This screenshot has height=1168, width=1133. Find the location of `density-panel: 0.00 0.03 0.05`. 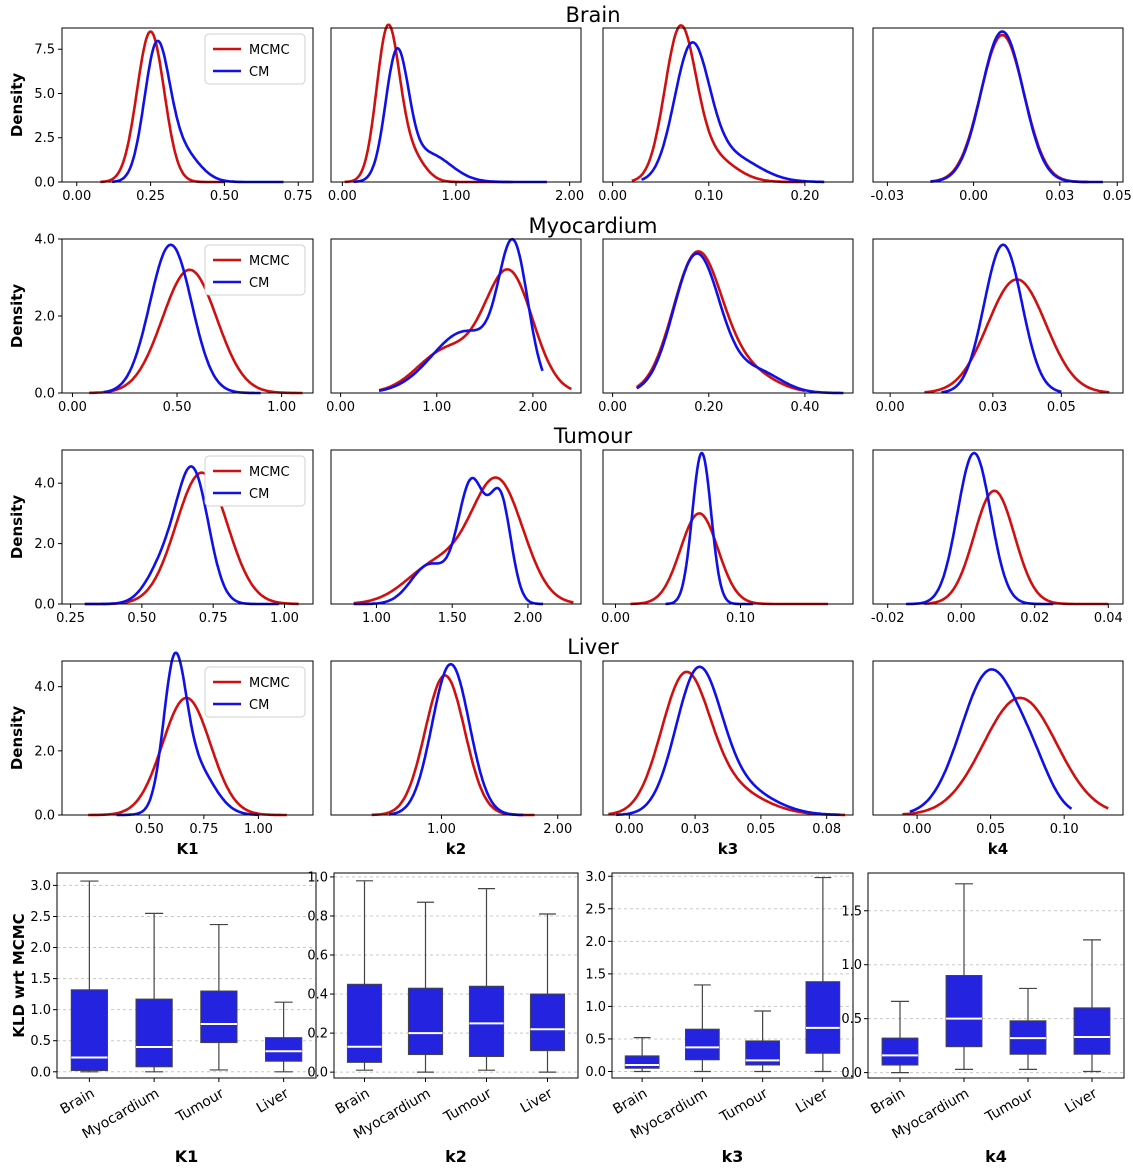

density-panel: 0.00 0.03 0.05 is located at coordinates (998, 326).